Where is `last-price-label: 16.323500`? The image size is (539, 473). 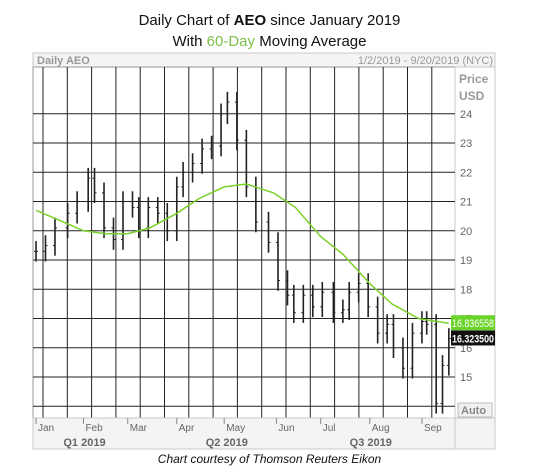
last-price-label: 16.323500 is located at coordinates (473, 339).